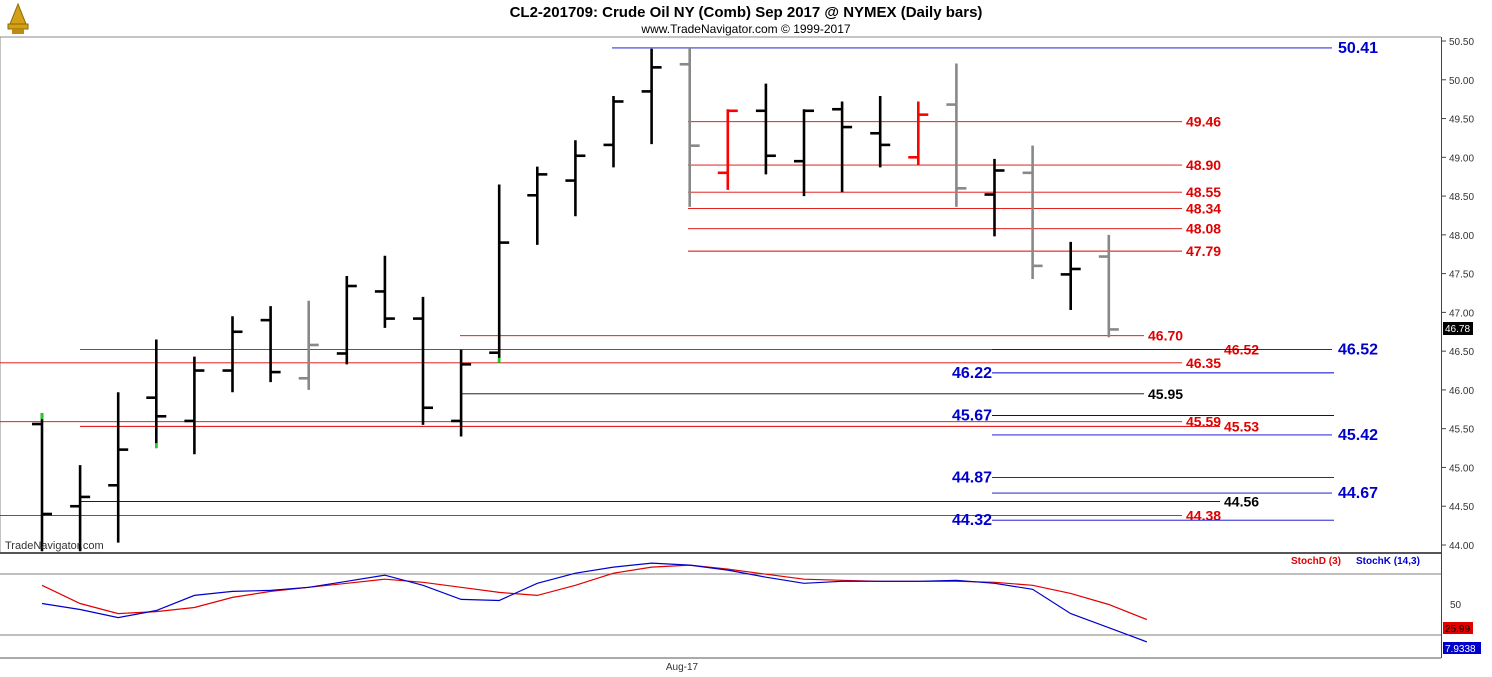  I want to click on stochd-last-value: 25.99, so click(1457, 629).